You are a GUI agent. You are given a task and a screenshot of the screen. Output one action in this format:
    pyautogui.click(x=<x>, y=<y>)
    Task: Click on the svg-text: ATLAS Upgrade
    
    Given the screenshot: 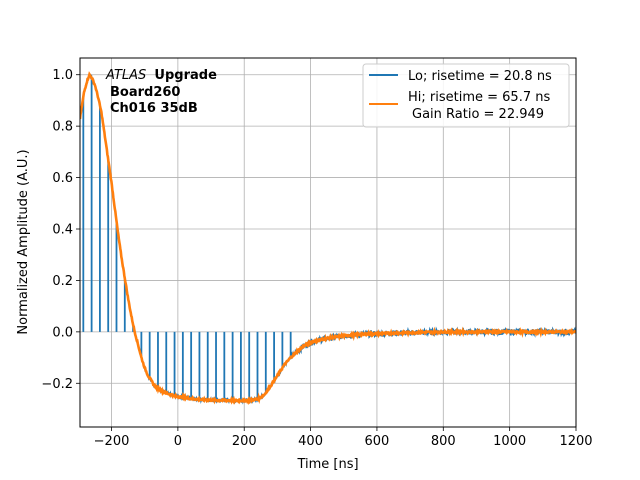 What is the action you would take?
    pyautogui.click(x=161, y=75)
    